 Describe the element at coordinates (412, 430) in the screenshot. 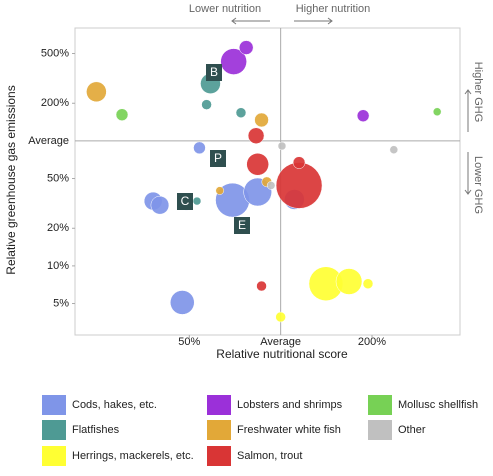

I see `legend-label: Other` at that location.